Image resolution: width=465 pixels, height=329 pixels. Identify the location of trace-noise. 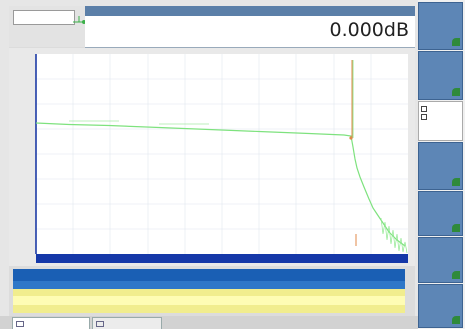
(394, 235).